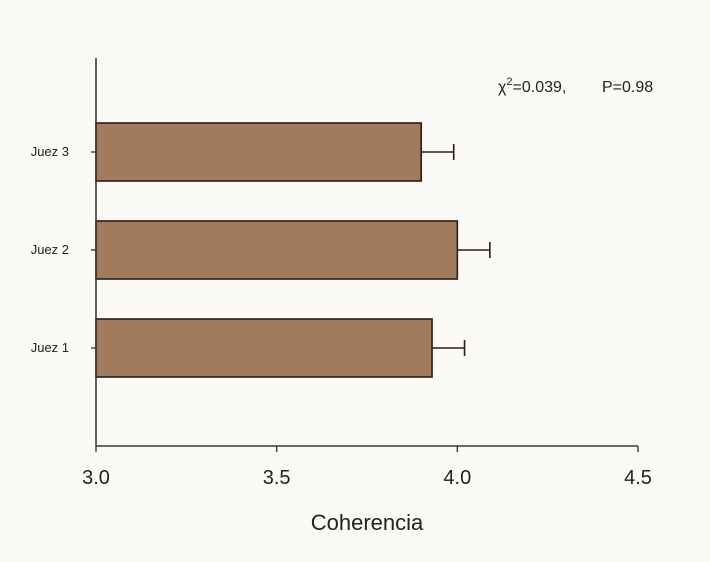 Image resolution: width=710 pixels, height=562 pixels. Describe the element at coordinates (50, 347) in the screenshot. I see `y-tick-label-juez-1: Juez 1` at that location.